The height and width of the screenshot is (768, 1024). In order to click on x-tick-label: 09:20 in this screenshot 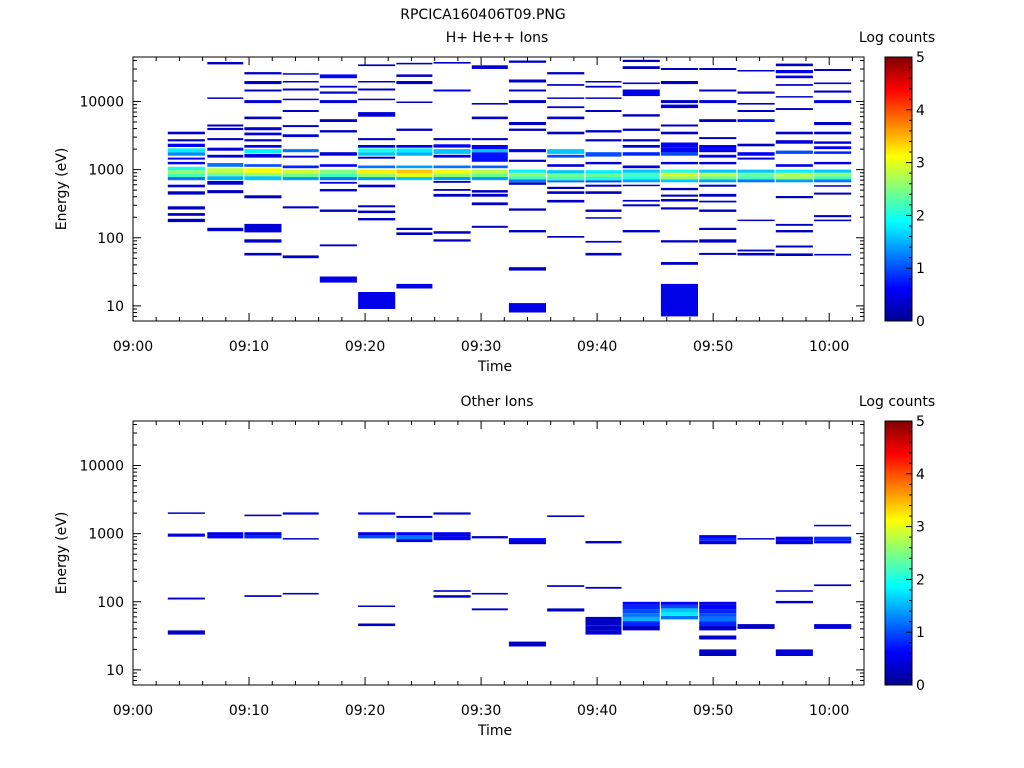, I will do `click(365, 347)`.